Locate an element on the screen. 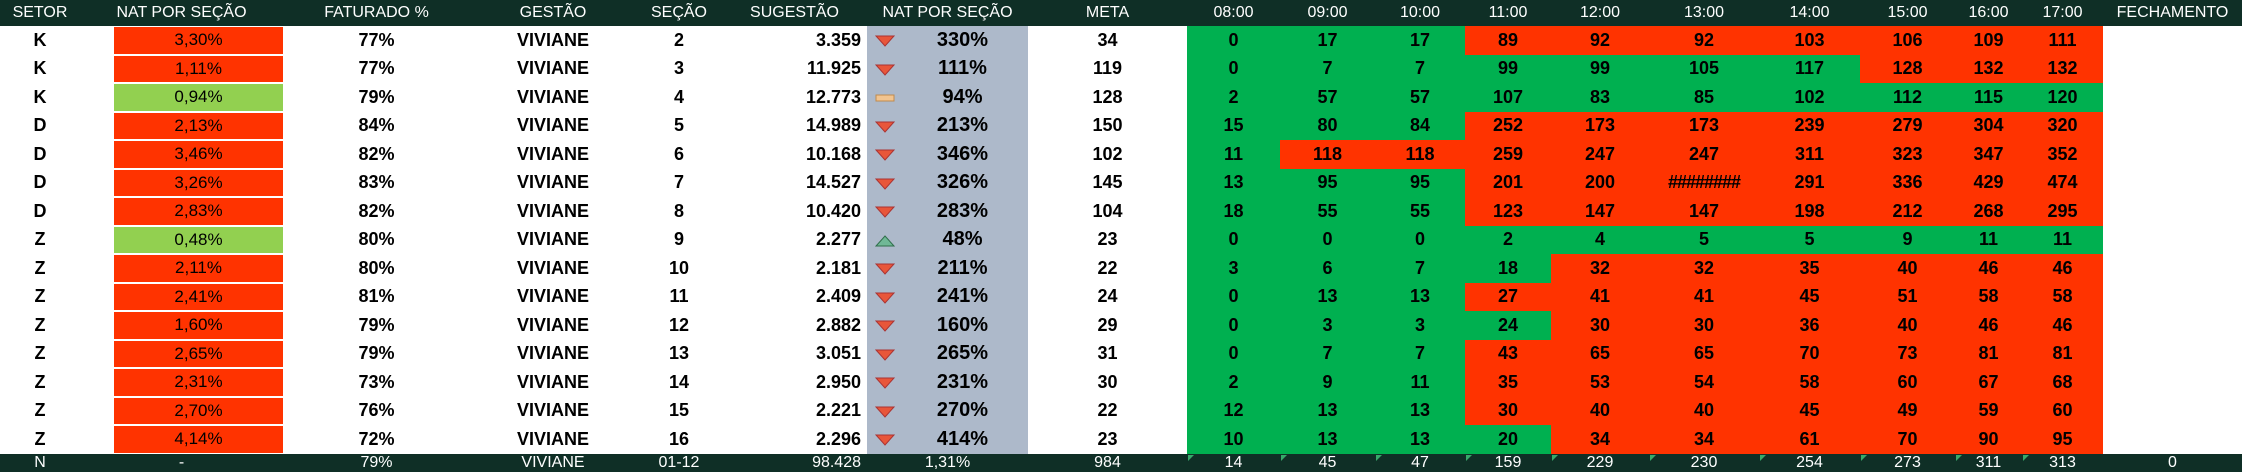  header-cell: META is located at coordinates (1107, 13).